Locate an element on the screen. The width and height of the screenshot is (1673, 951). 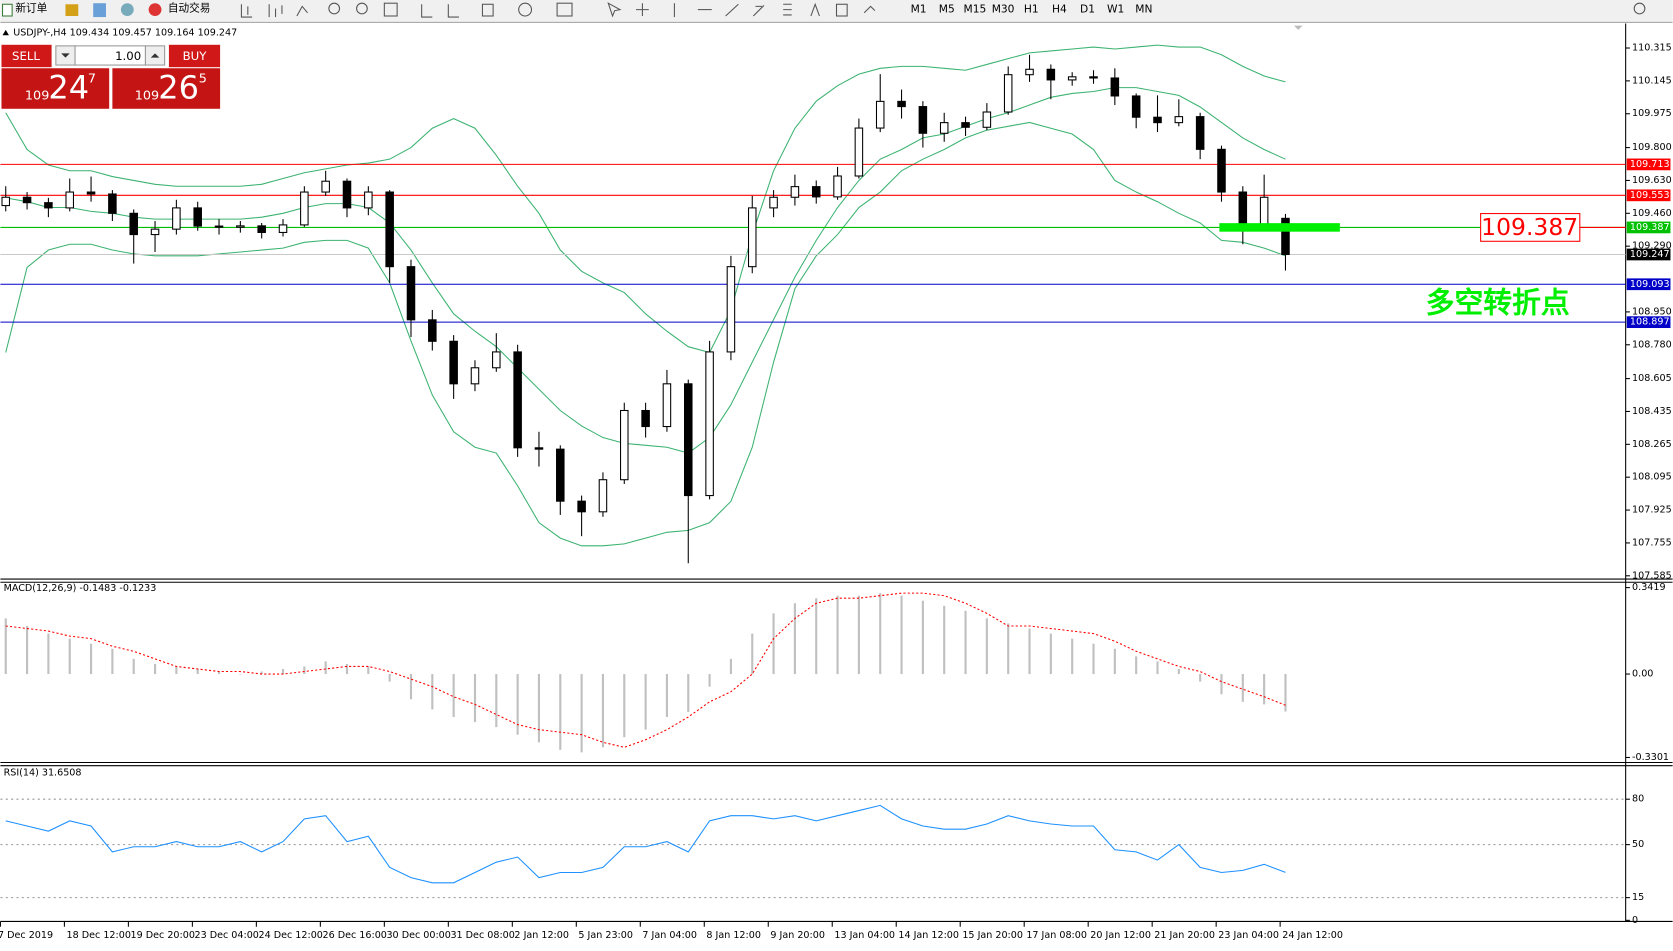
rsi-line is located at coordinates (645, 844).